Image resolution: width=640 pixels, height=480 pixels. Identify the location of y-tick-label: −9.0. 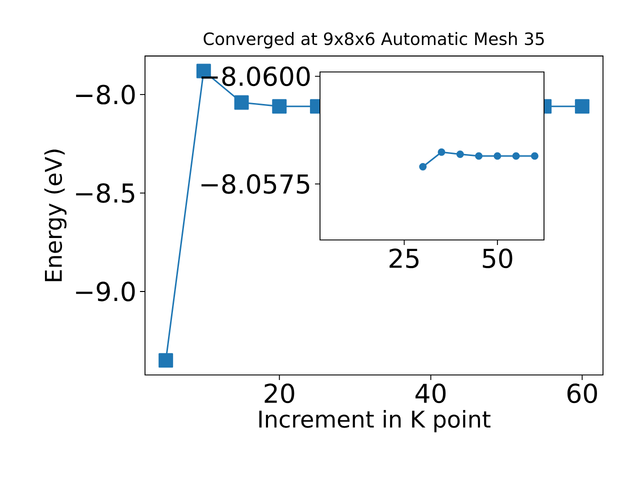
(105, 292).